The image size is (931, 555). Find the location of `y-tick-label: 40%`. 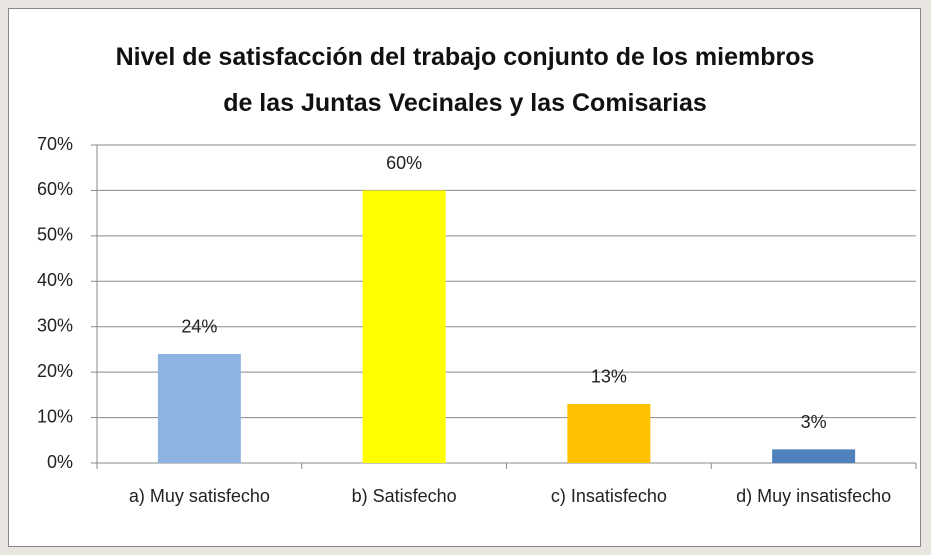

y-tick-label: 40% is located at coordinates (55, 280).